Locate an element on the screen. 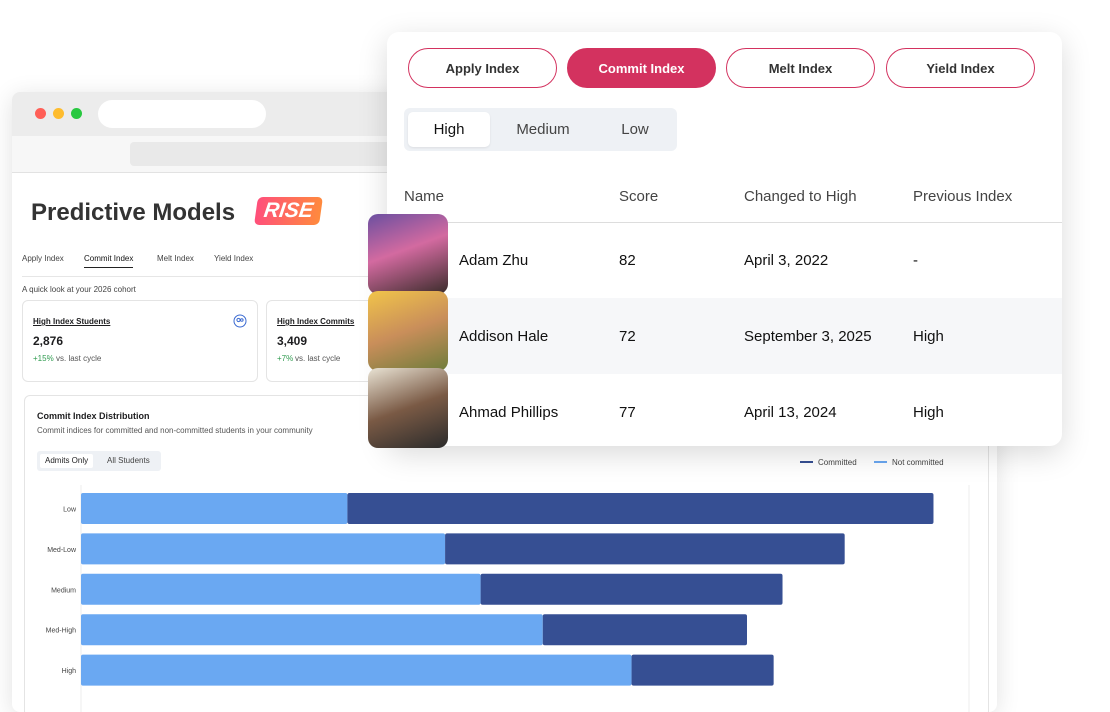  level-option-active: High is located at coordinates (449, 129).